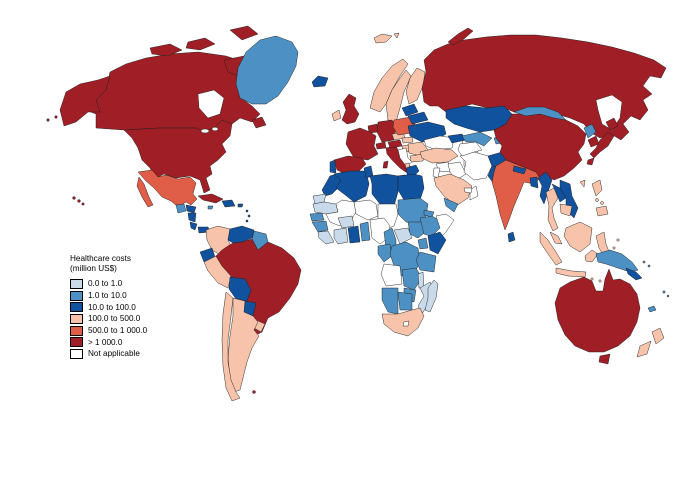 This screenshot has height=480, width=700. What do you see at coordinates (582, 183) in the screenshot?
I see `country-taiwan` at bounding box center [582, 183].